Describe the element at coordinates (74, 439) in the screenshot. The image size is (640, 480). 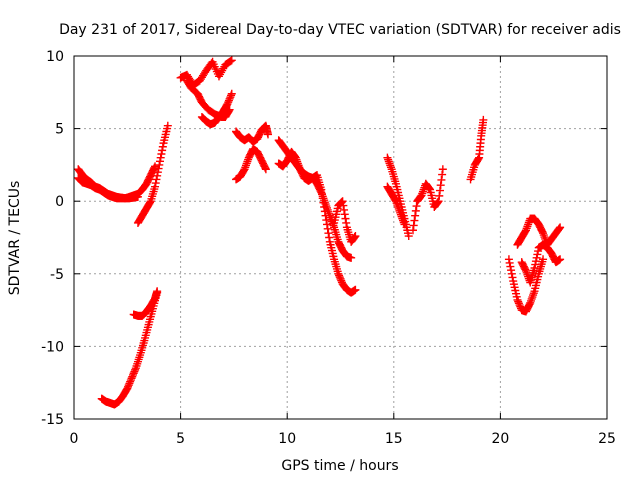
I see `x-tick-label: 0` at that location.